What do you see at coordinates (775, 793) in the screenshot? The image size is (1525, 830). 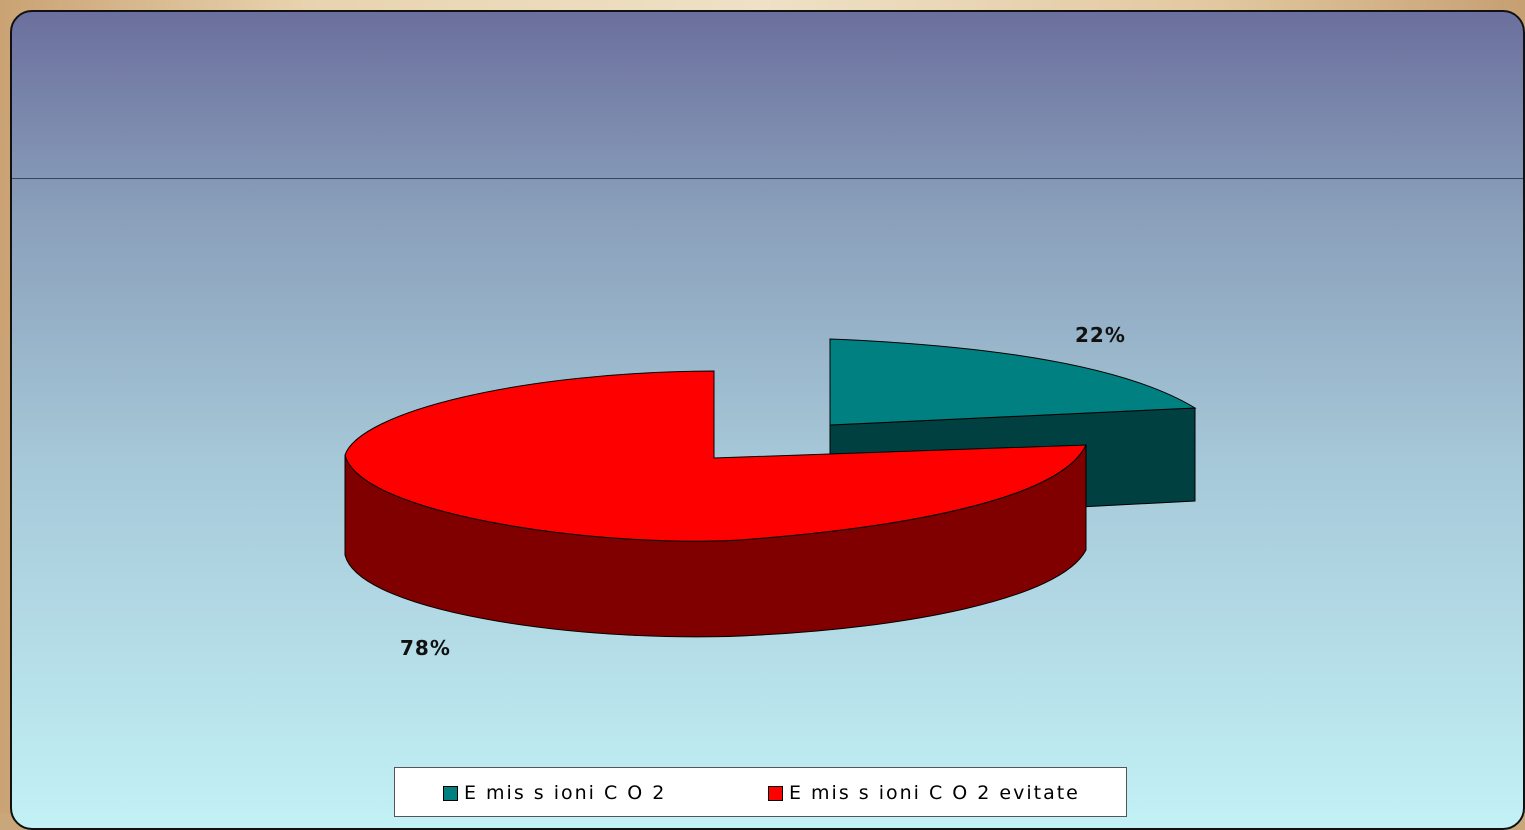 I see `legend-swatch-red` at bounding box center [775, 793].